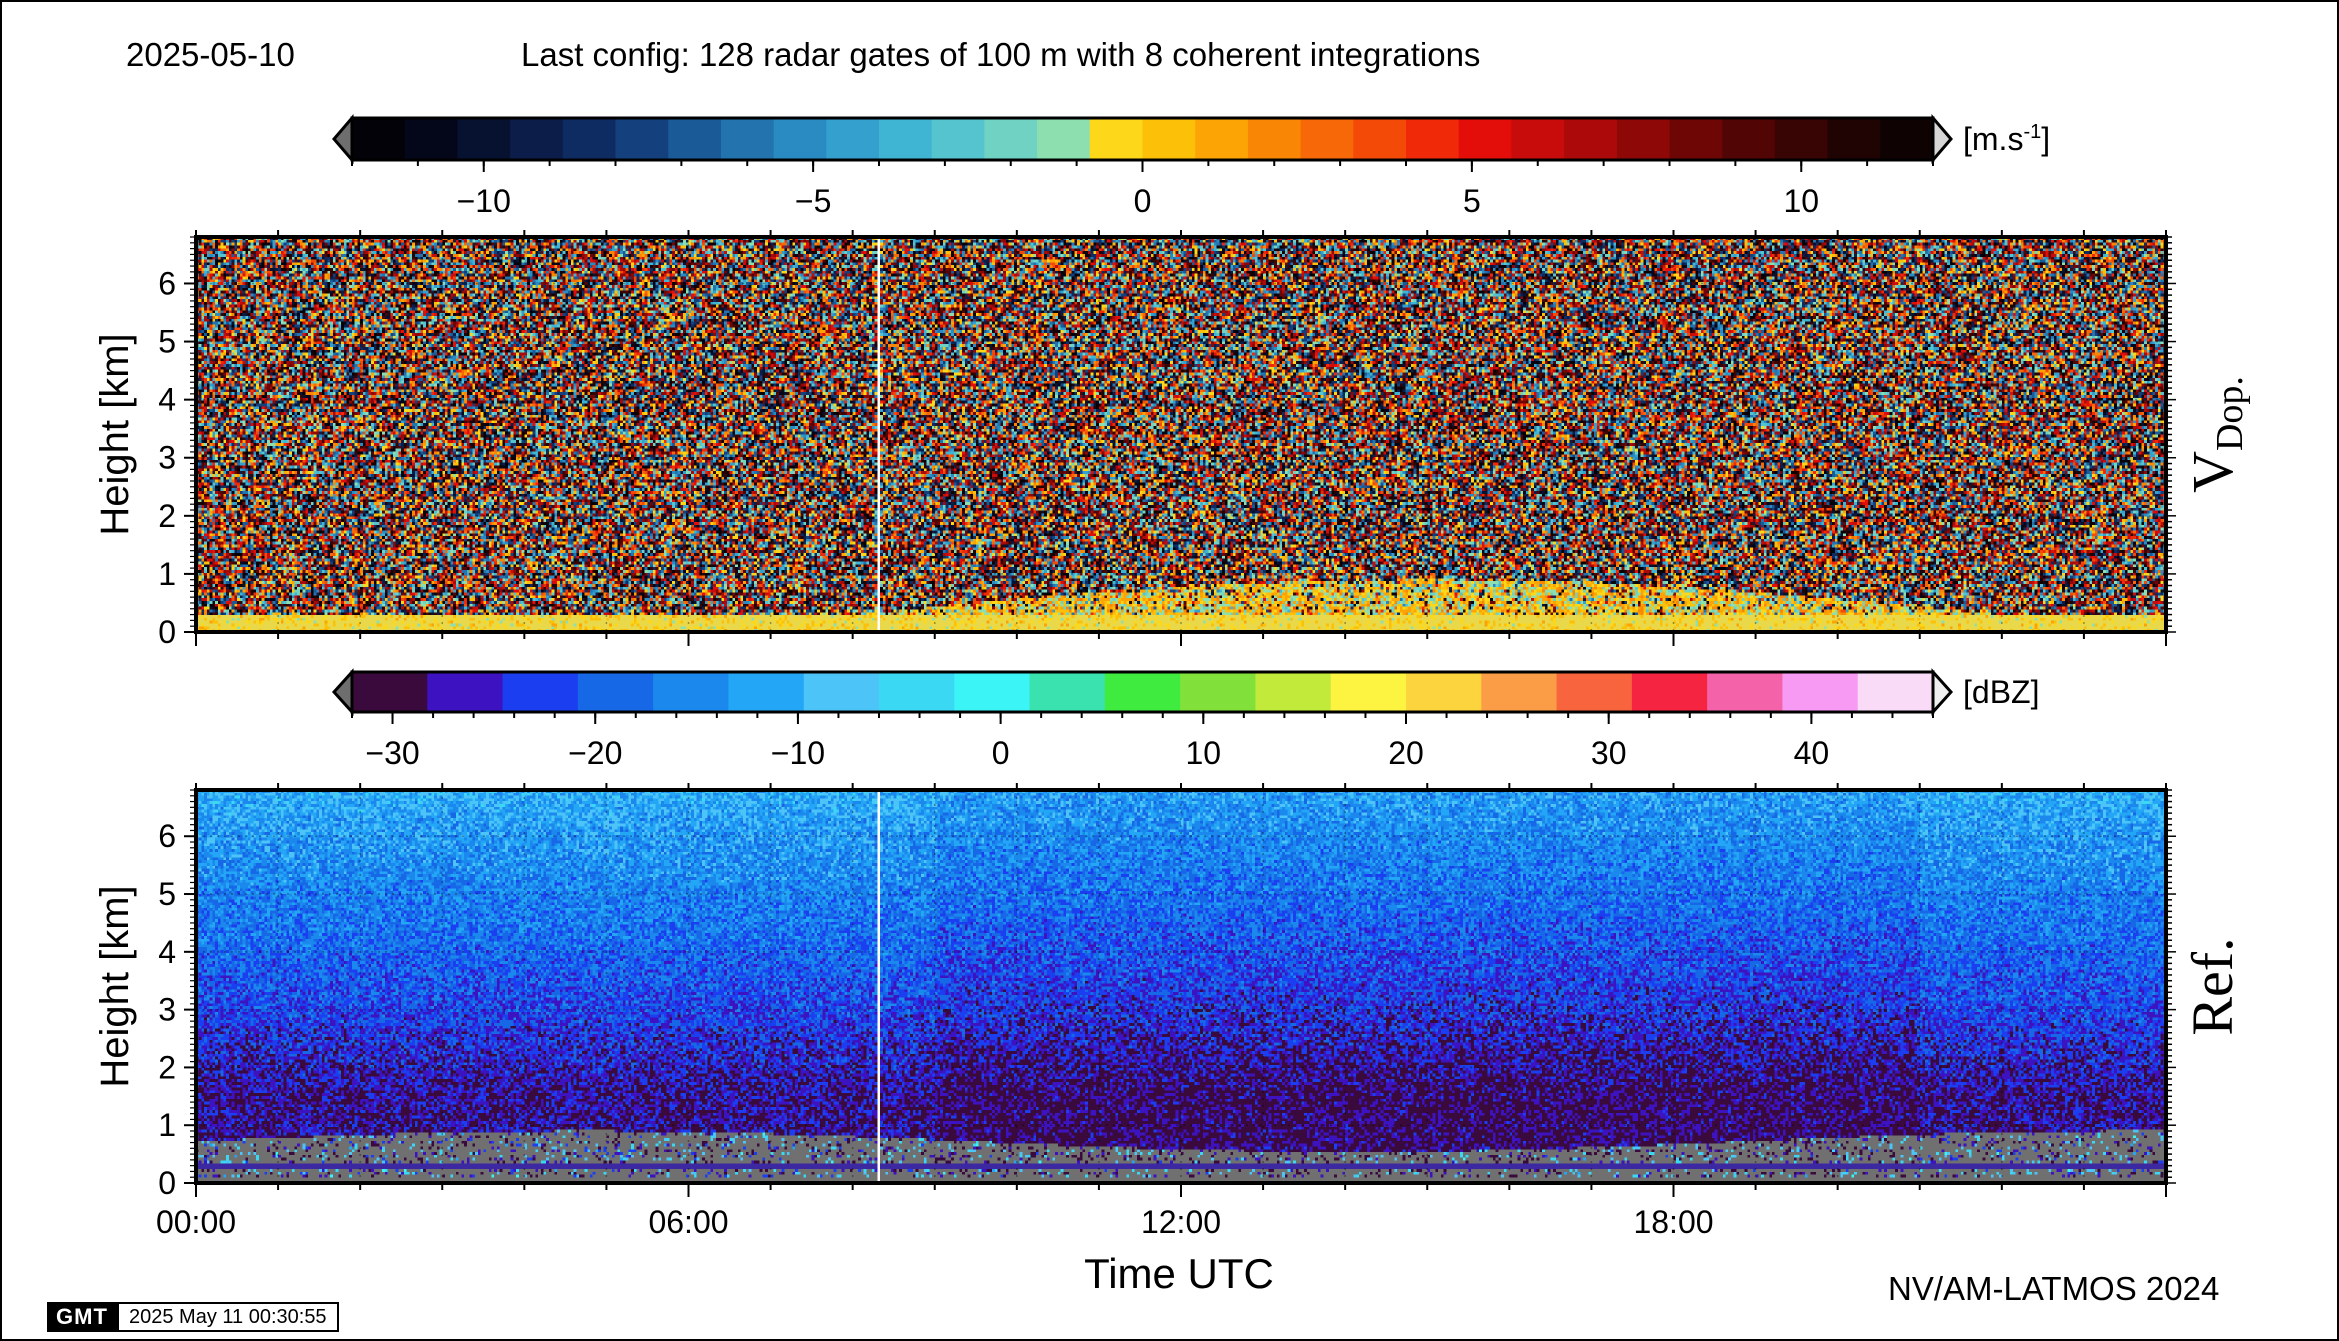 The image size is (2339, 1341). I want to click on gmt-timestamp: GMT 2025 May 11 00:30:55, so click(193, 1317).